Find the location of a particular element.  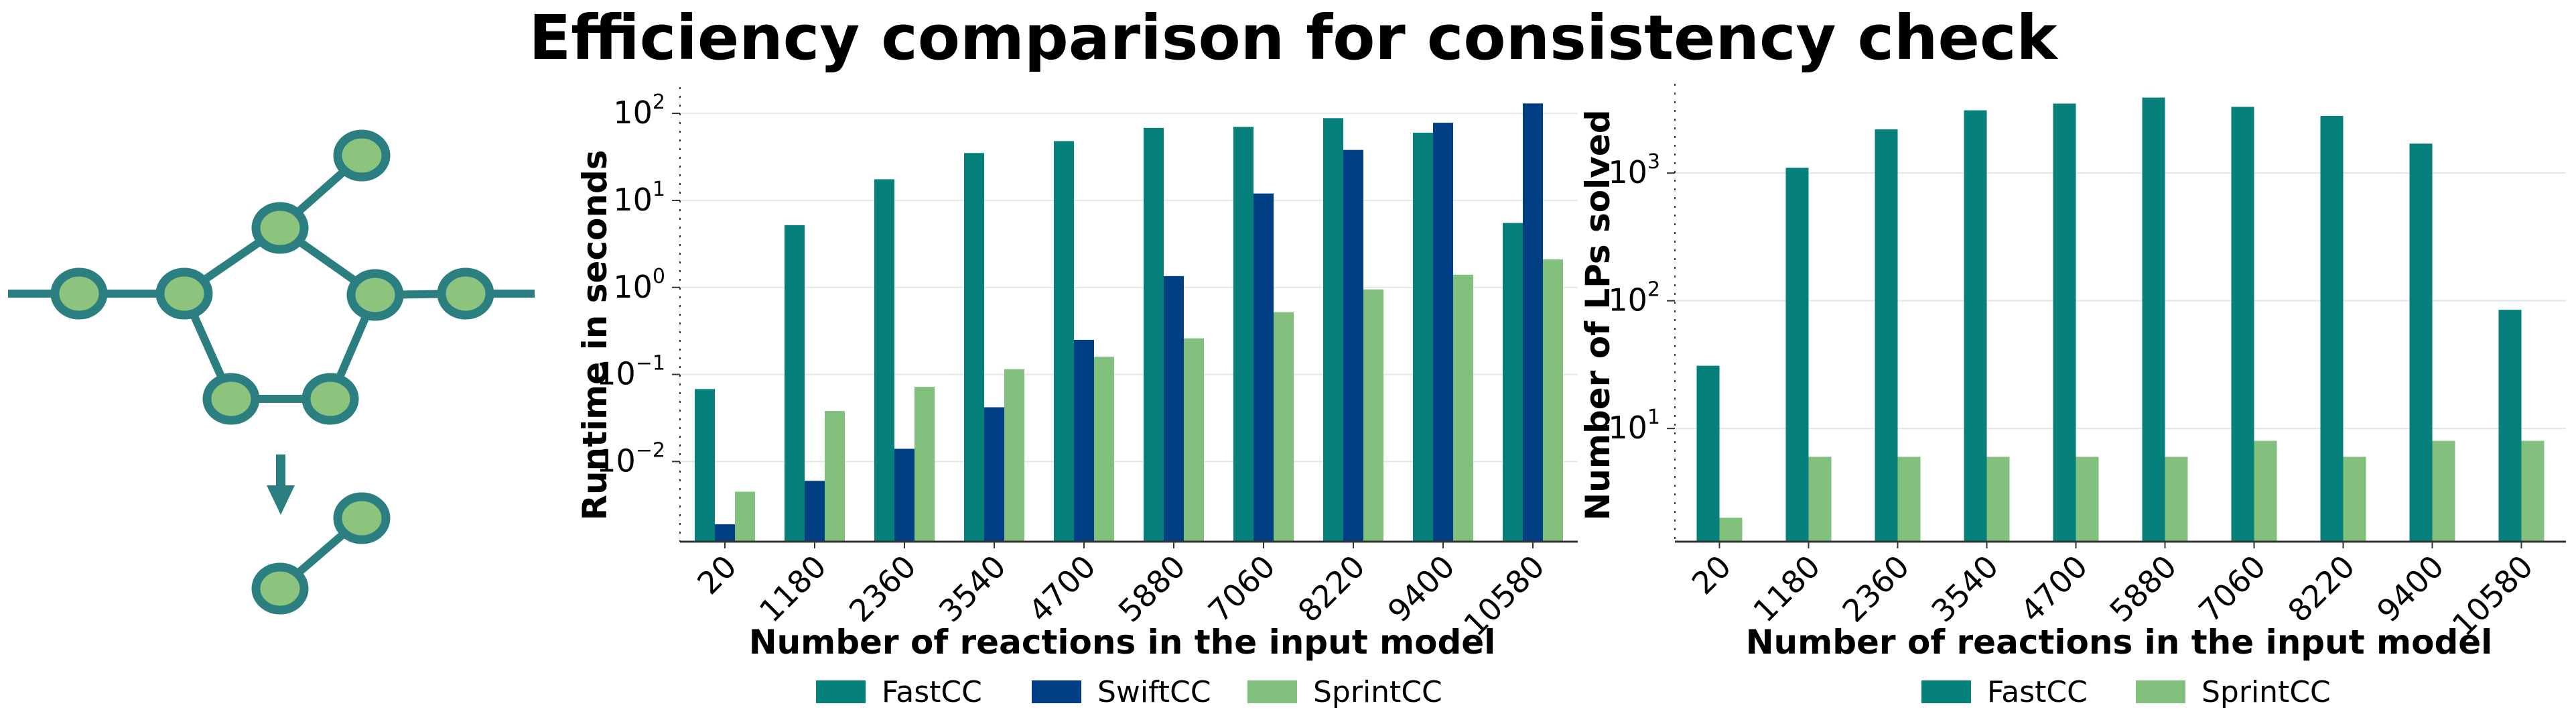

y-tick-label: 10⁻² is located at coordinates (630, 458).